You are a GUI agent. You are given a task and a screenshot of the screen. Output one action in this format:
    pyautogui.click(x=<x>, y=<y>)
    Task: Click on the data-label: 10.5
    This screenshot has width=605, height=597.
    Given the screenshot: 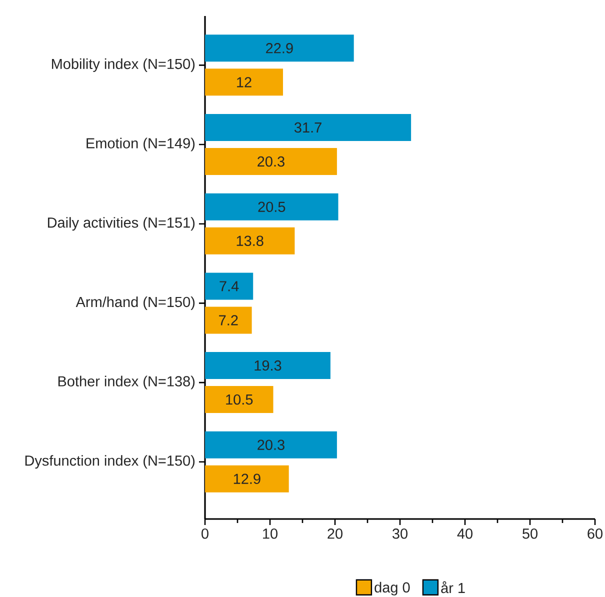 What is the action you would take?
    pyautogui.click(x=239, y=399)
    